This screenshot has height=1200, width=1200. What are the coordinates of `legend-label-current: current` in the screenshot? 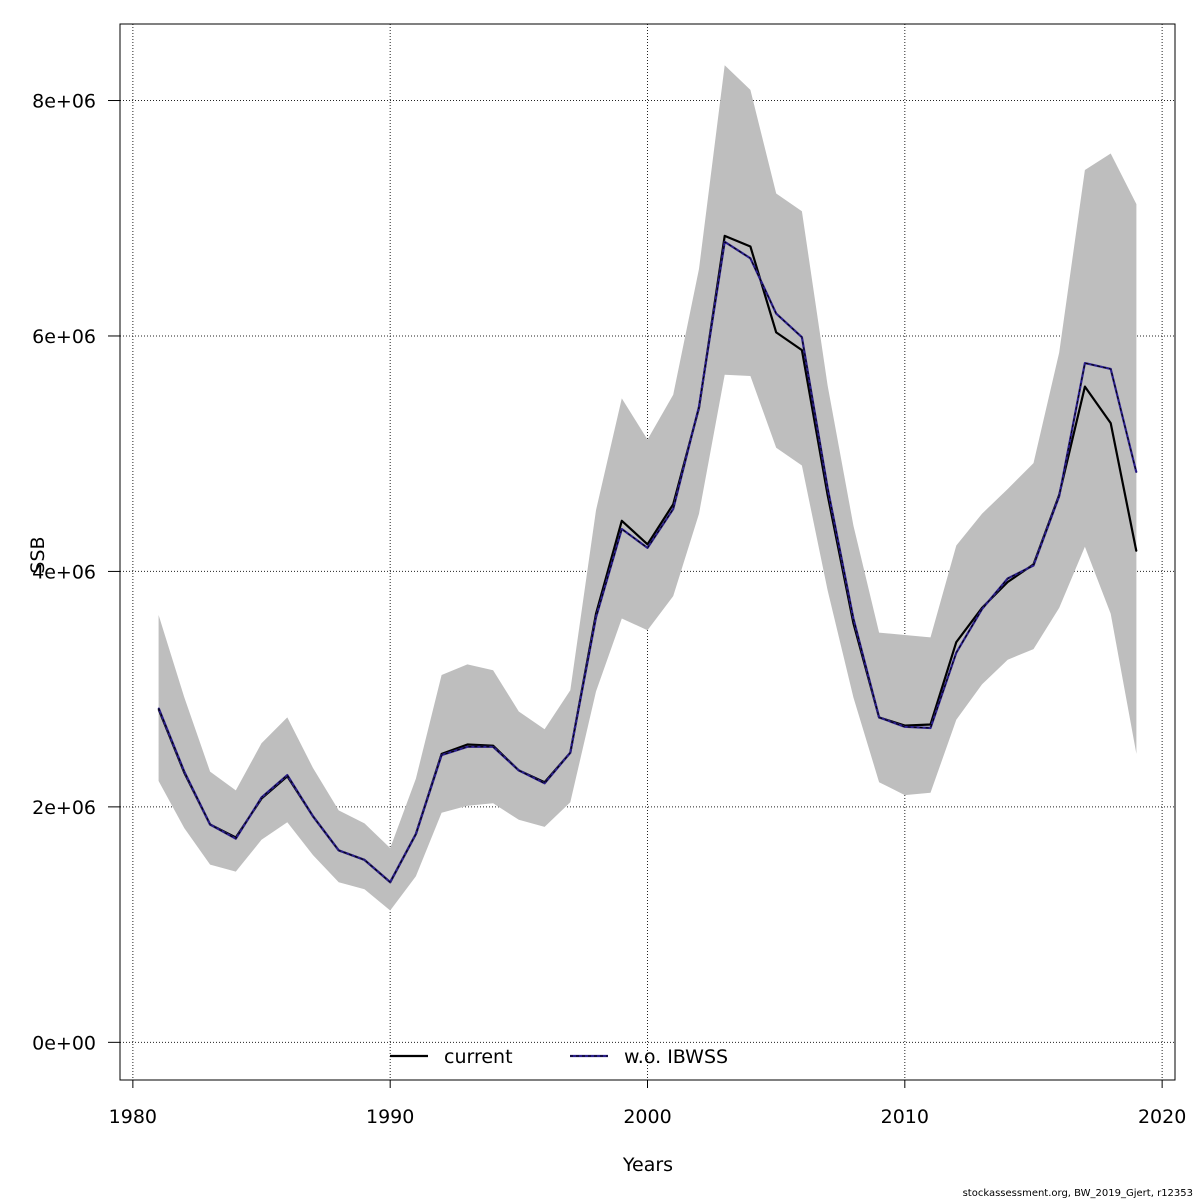 It's located at (478, 1057).